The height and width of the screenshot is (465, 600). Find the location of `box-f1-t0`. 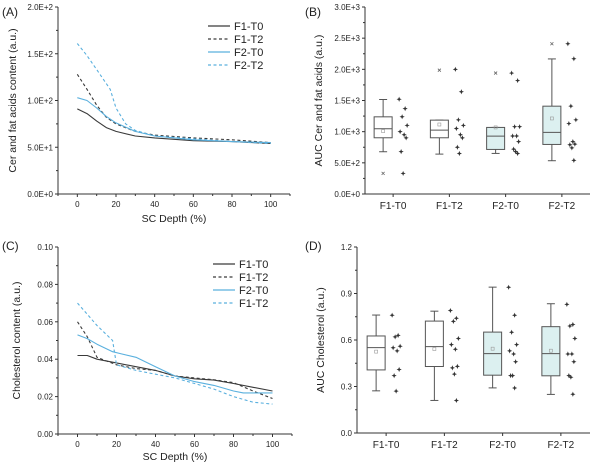

box-f1-t0 is located at coordinates (384, 353).